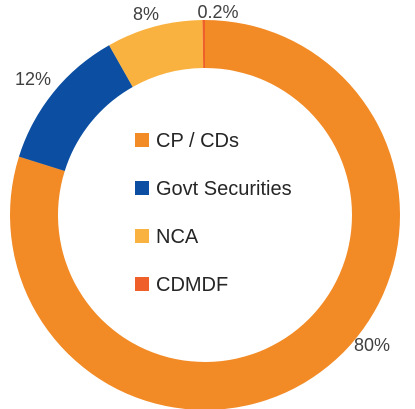  What do you see at coordinates (197, 141) in the screenshot?
I see `legend-label-cp-cds: CP / CDs` at bounding box center [197, 141].